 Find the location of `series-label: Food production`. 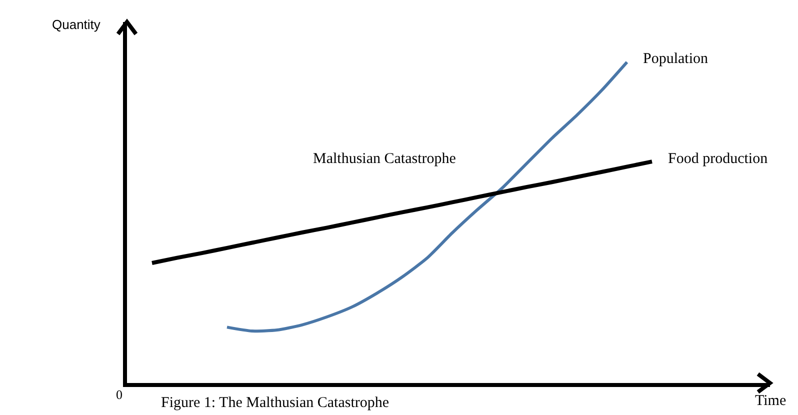

series-label: Food production is located at coordinates (718, 159).